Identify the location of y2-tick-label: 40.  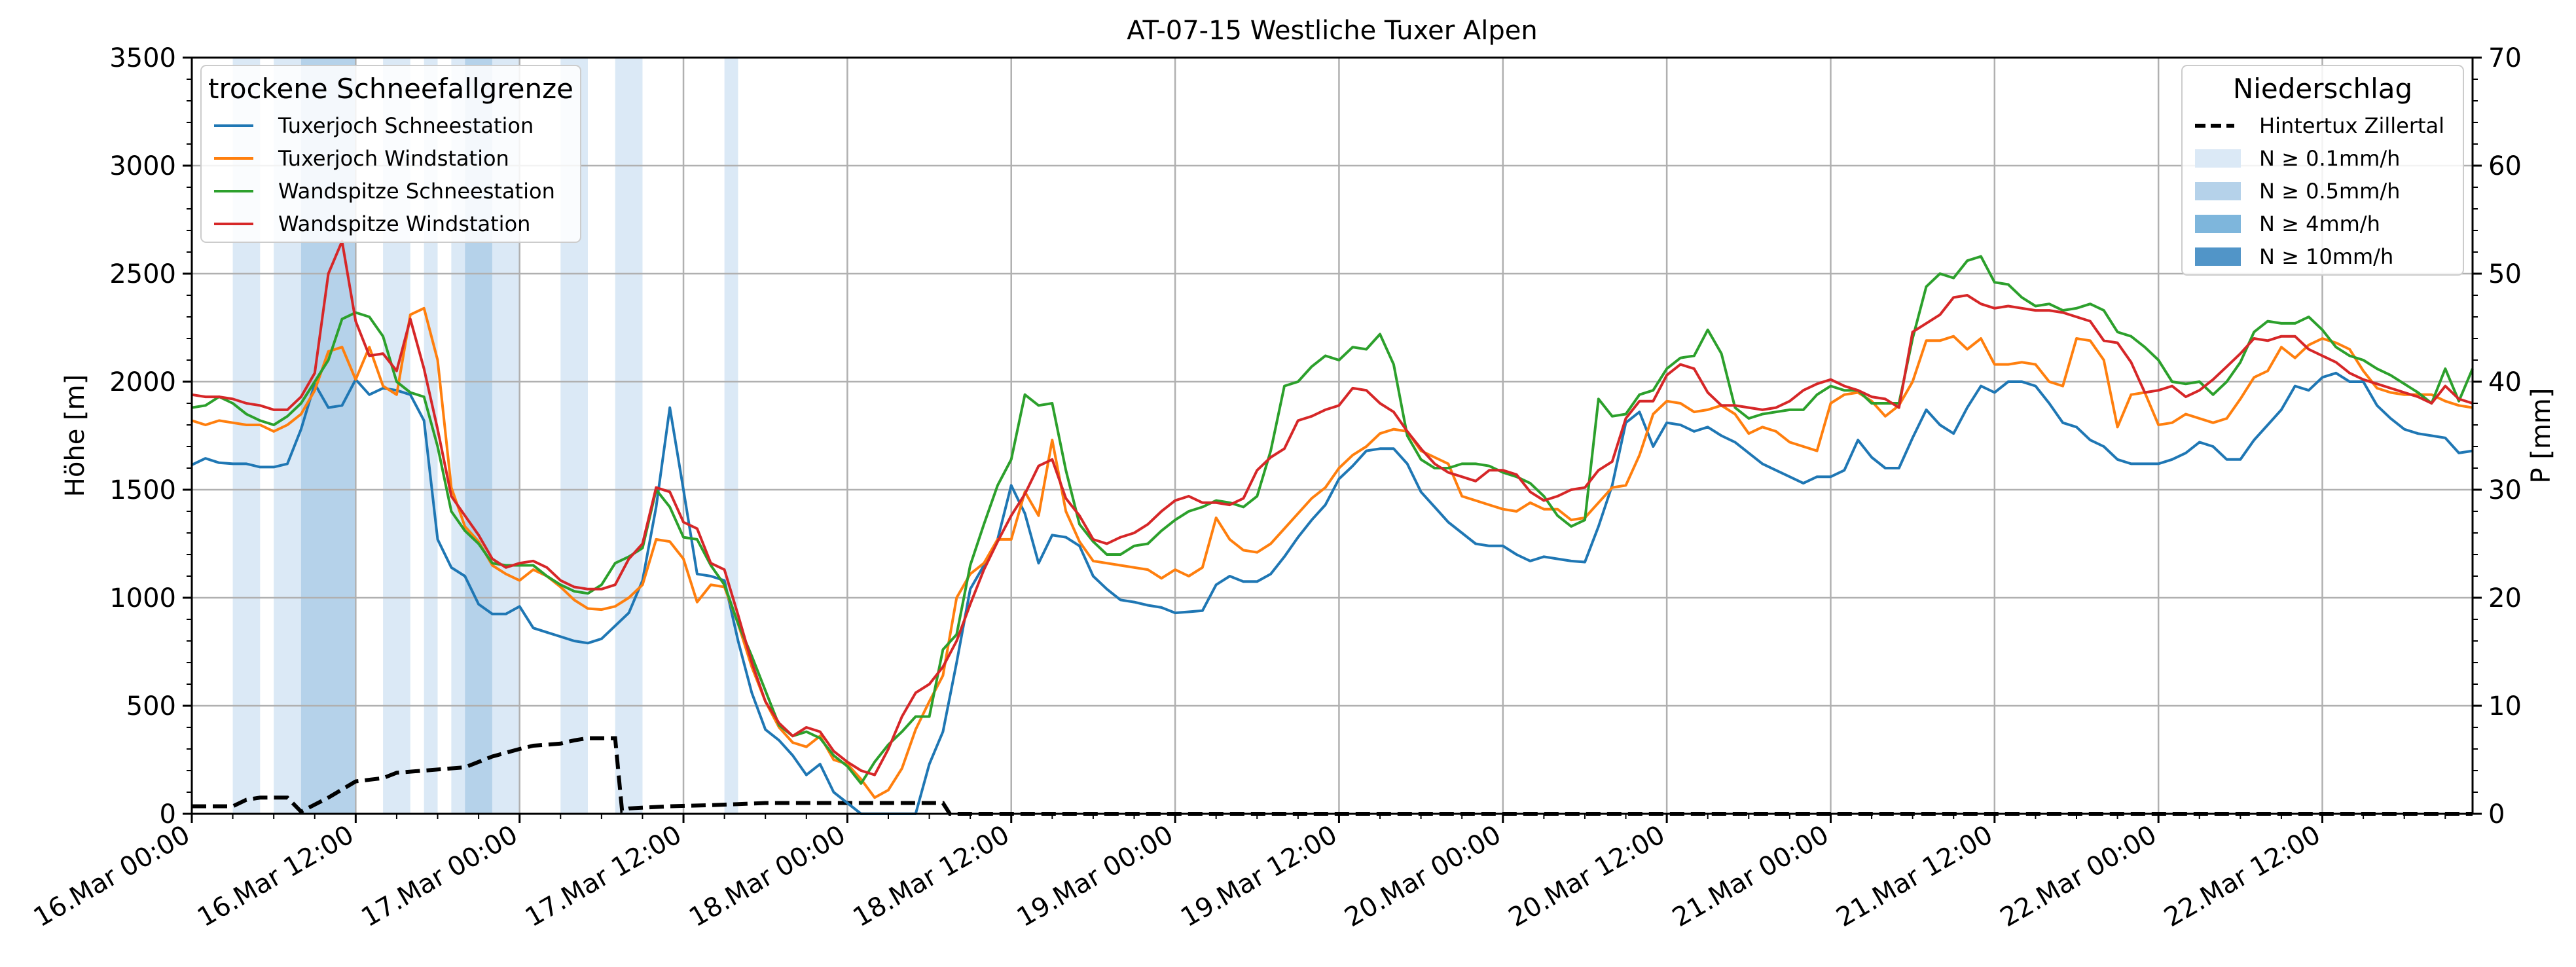
(2505, 382).